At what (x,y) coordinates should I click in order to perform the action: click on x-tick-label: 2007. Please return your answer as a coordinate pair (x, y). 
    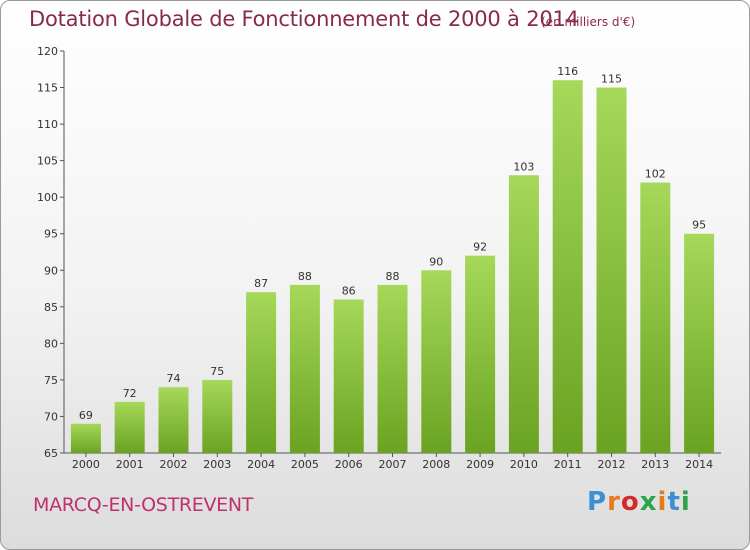
    Looking at the image, I should click on (393, 464).